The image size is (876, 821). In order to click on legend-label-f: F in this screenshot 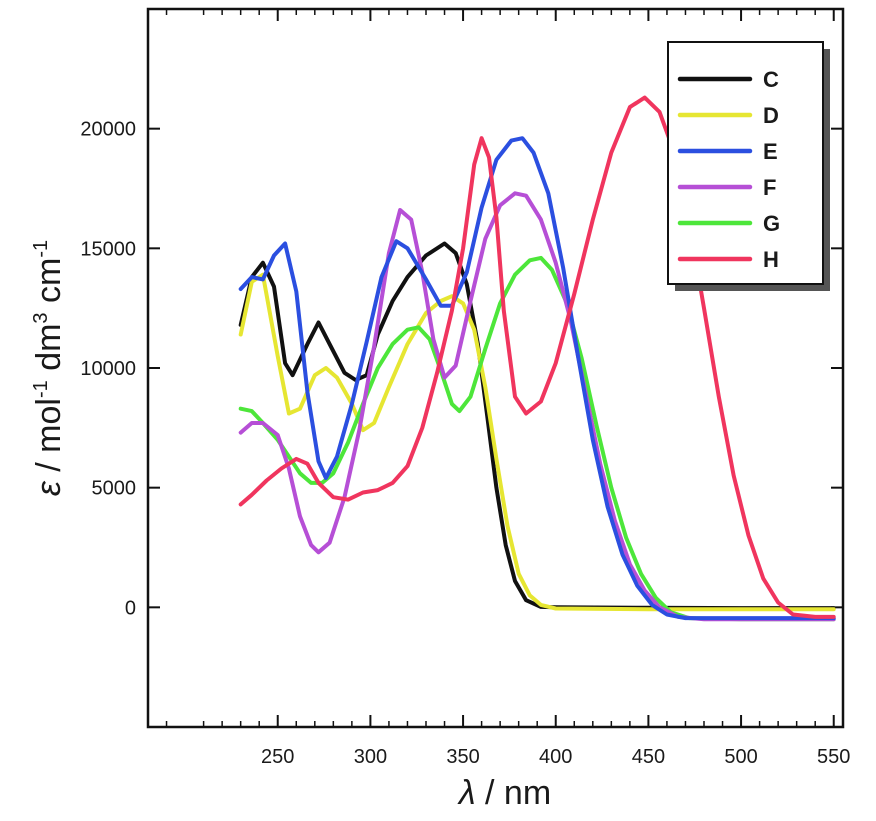, I will do `click(769, 187)`.